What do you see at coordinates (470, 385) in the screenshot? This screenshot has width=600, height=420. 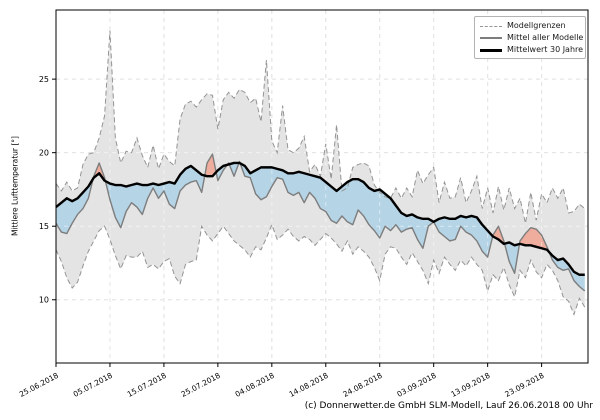 I see `x-tick-label: 13.09.2018` at bounding box center [470, 385].